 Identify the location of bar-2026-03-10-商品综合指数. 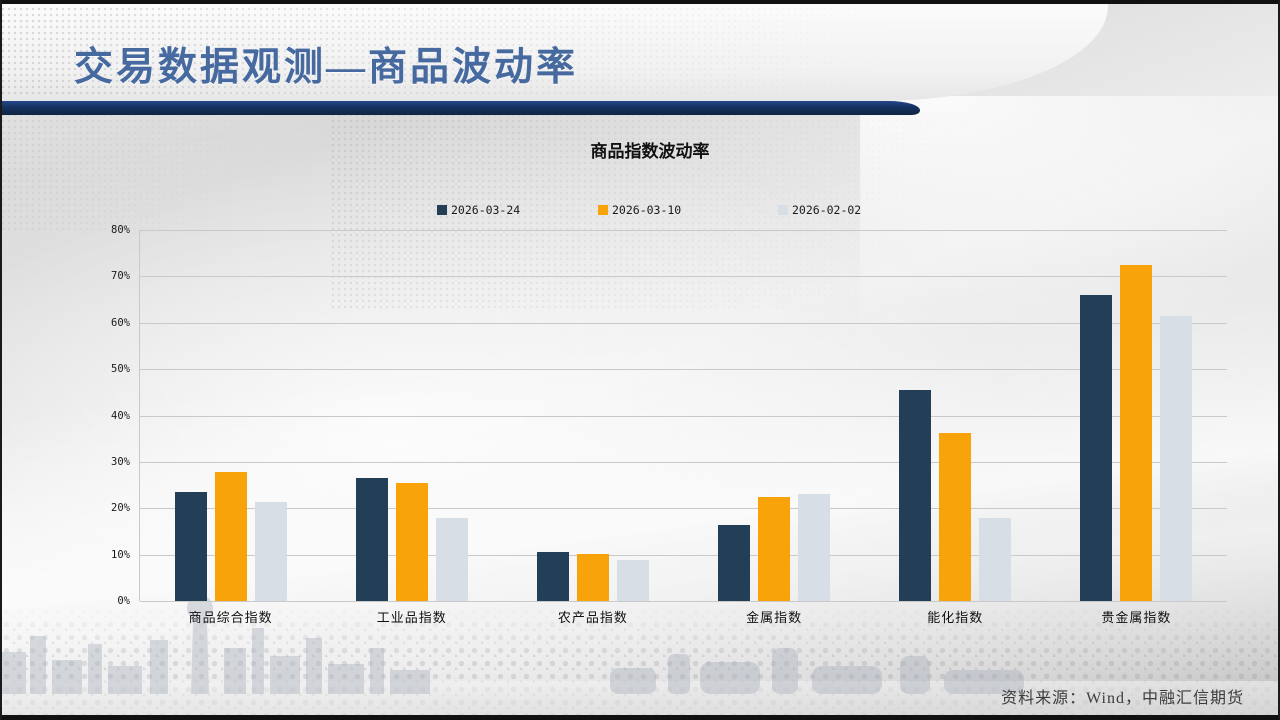
(230, 536).